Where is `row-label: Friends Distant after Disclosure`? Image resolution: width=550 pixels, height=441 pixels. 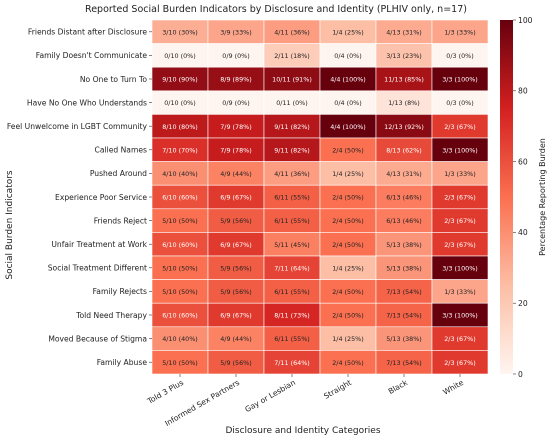 row-label: Friends Distant after Disclosure is located at coordinates (87, 32).